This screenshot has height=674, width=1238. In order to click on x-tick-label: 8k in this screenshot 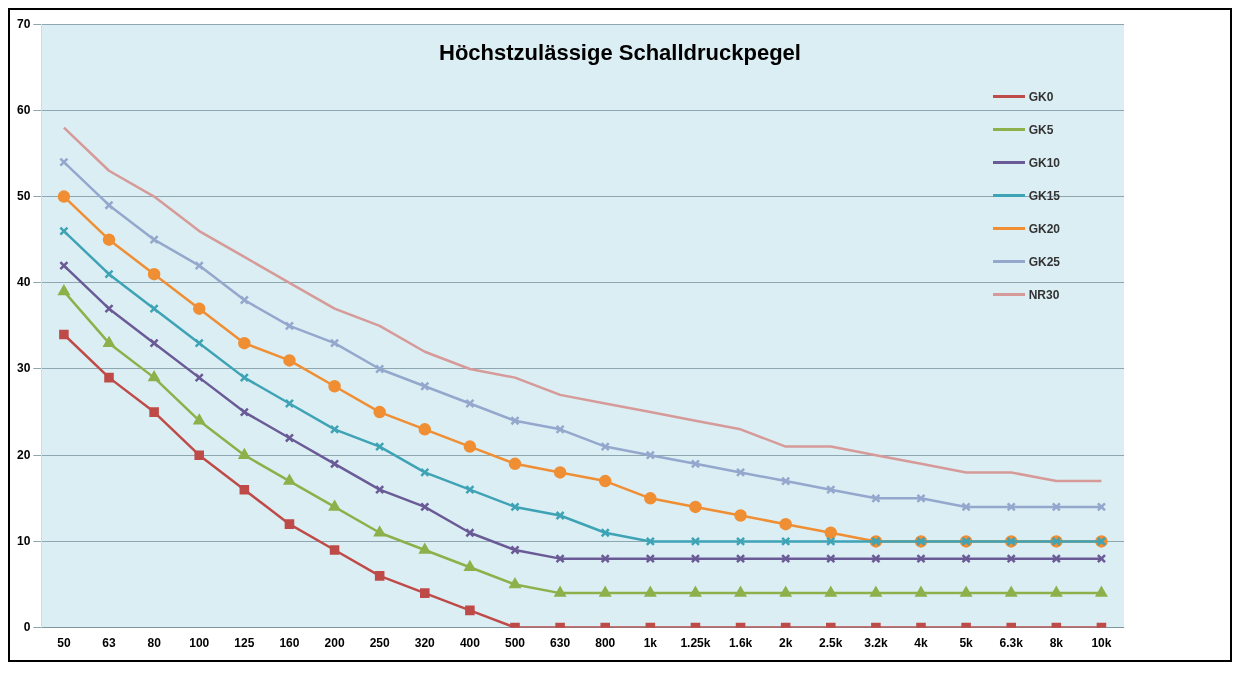, I will do `click(1056, 643)`.